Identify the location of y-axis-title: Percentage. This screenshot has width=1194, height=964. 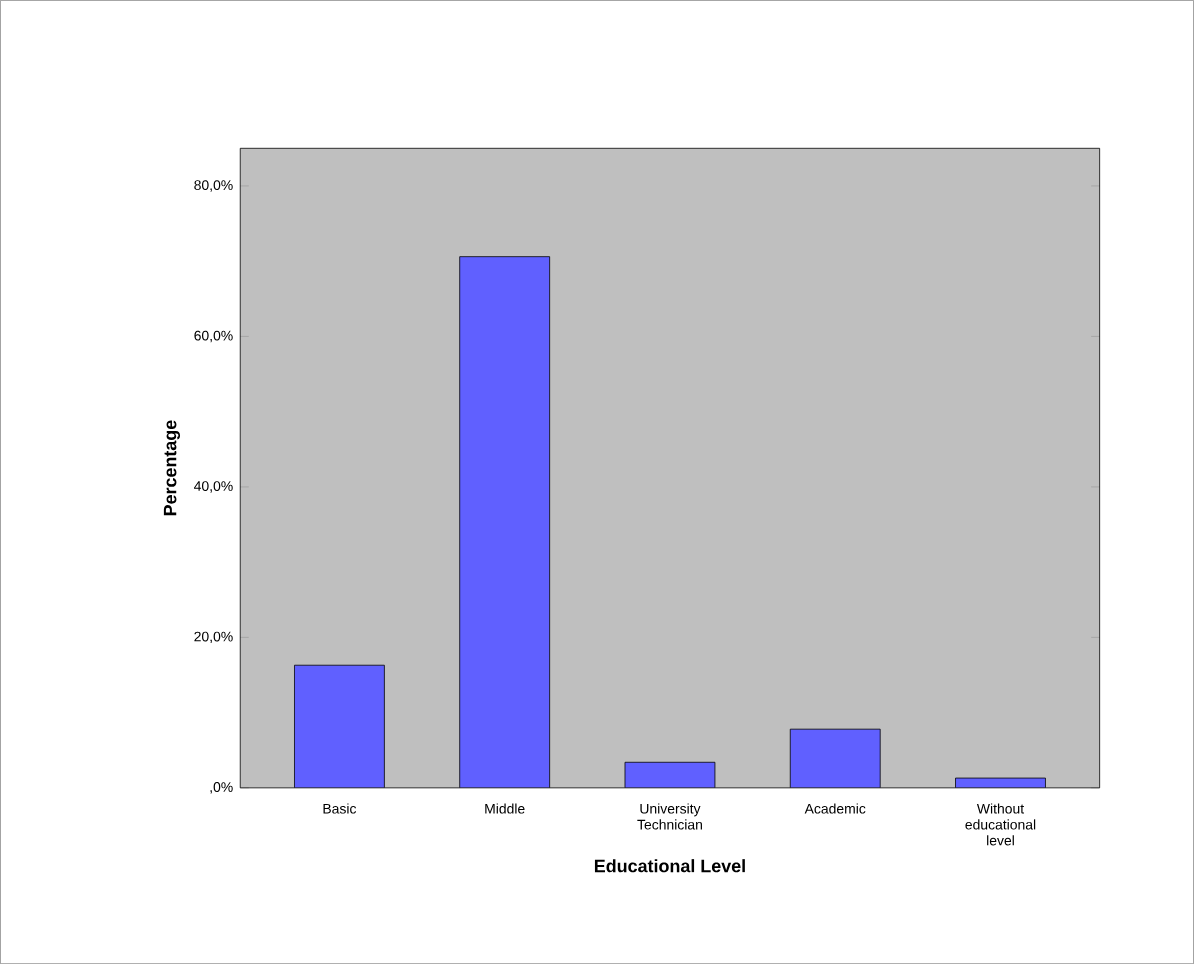
(172, 468).